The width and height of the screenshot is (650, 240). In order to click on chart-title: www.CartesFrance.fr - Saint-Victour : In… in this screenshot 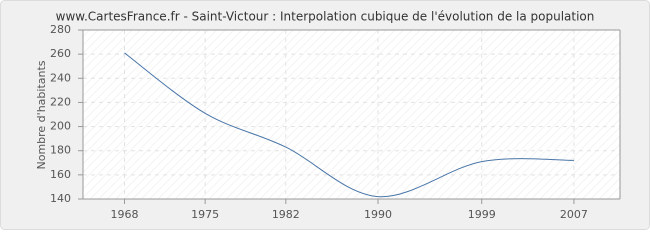, I will do `click(325, 17)`.